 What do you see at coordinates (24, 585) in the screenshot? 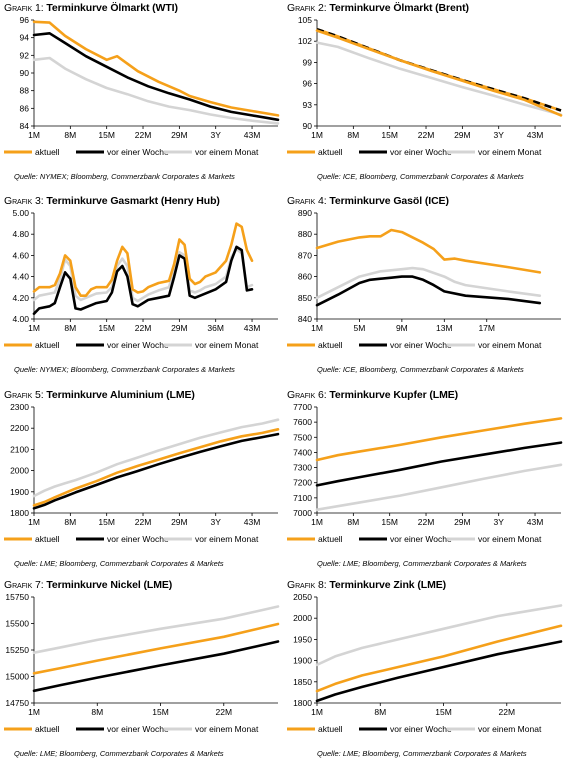
I see `chart-label: Grafik 7:` at bounding box center [24, 585].